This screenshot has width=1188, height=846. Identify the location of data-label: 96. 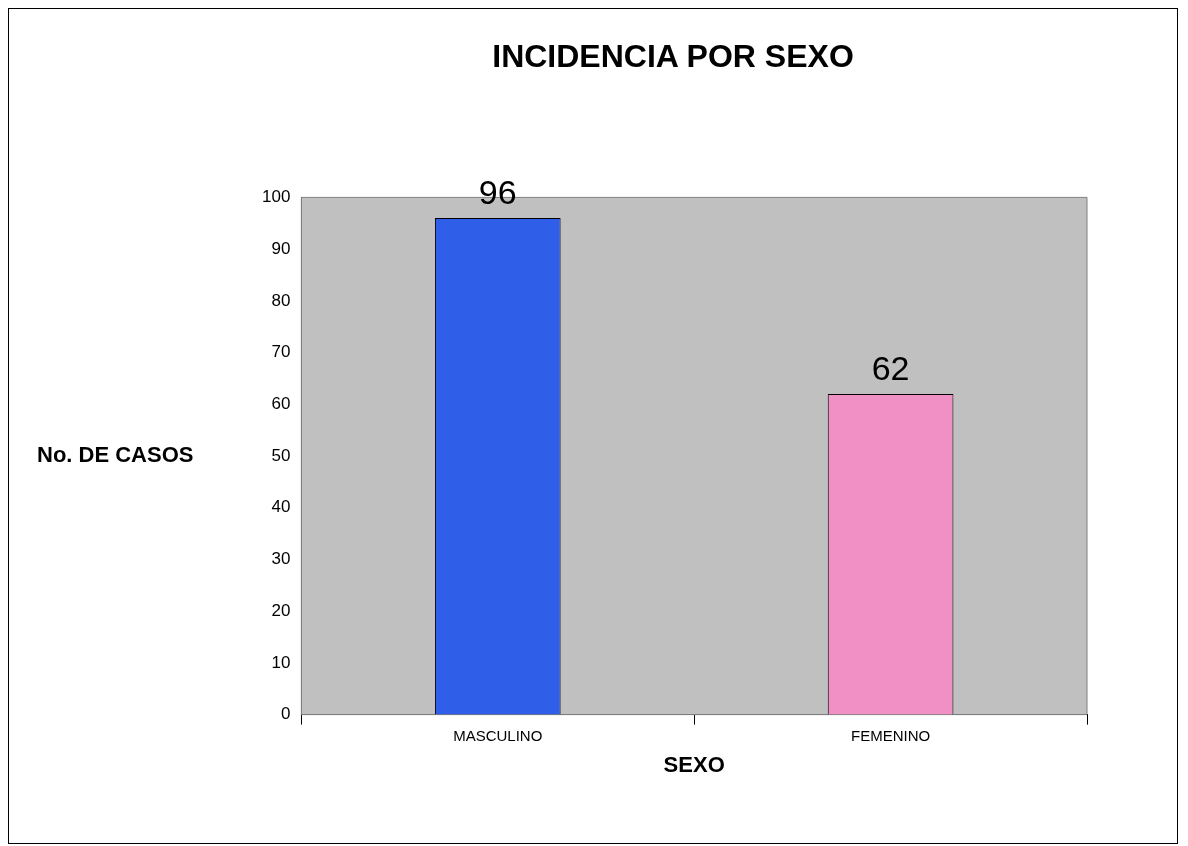
(497, 192).